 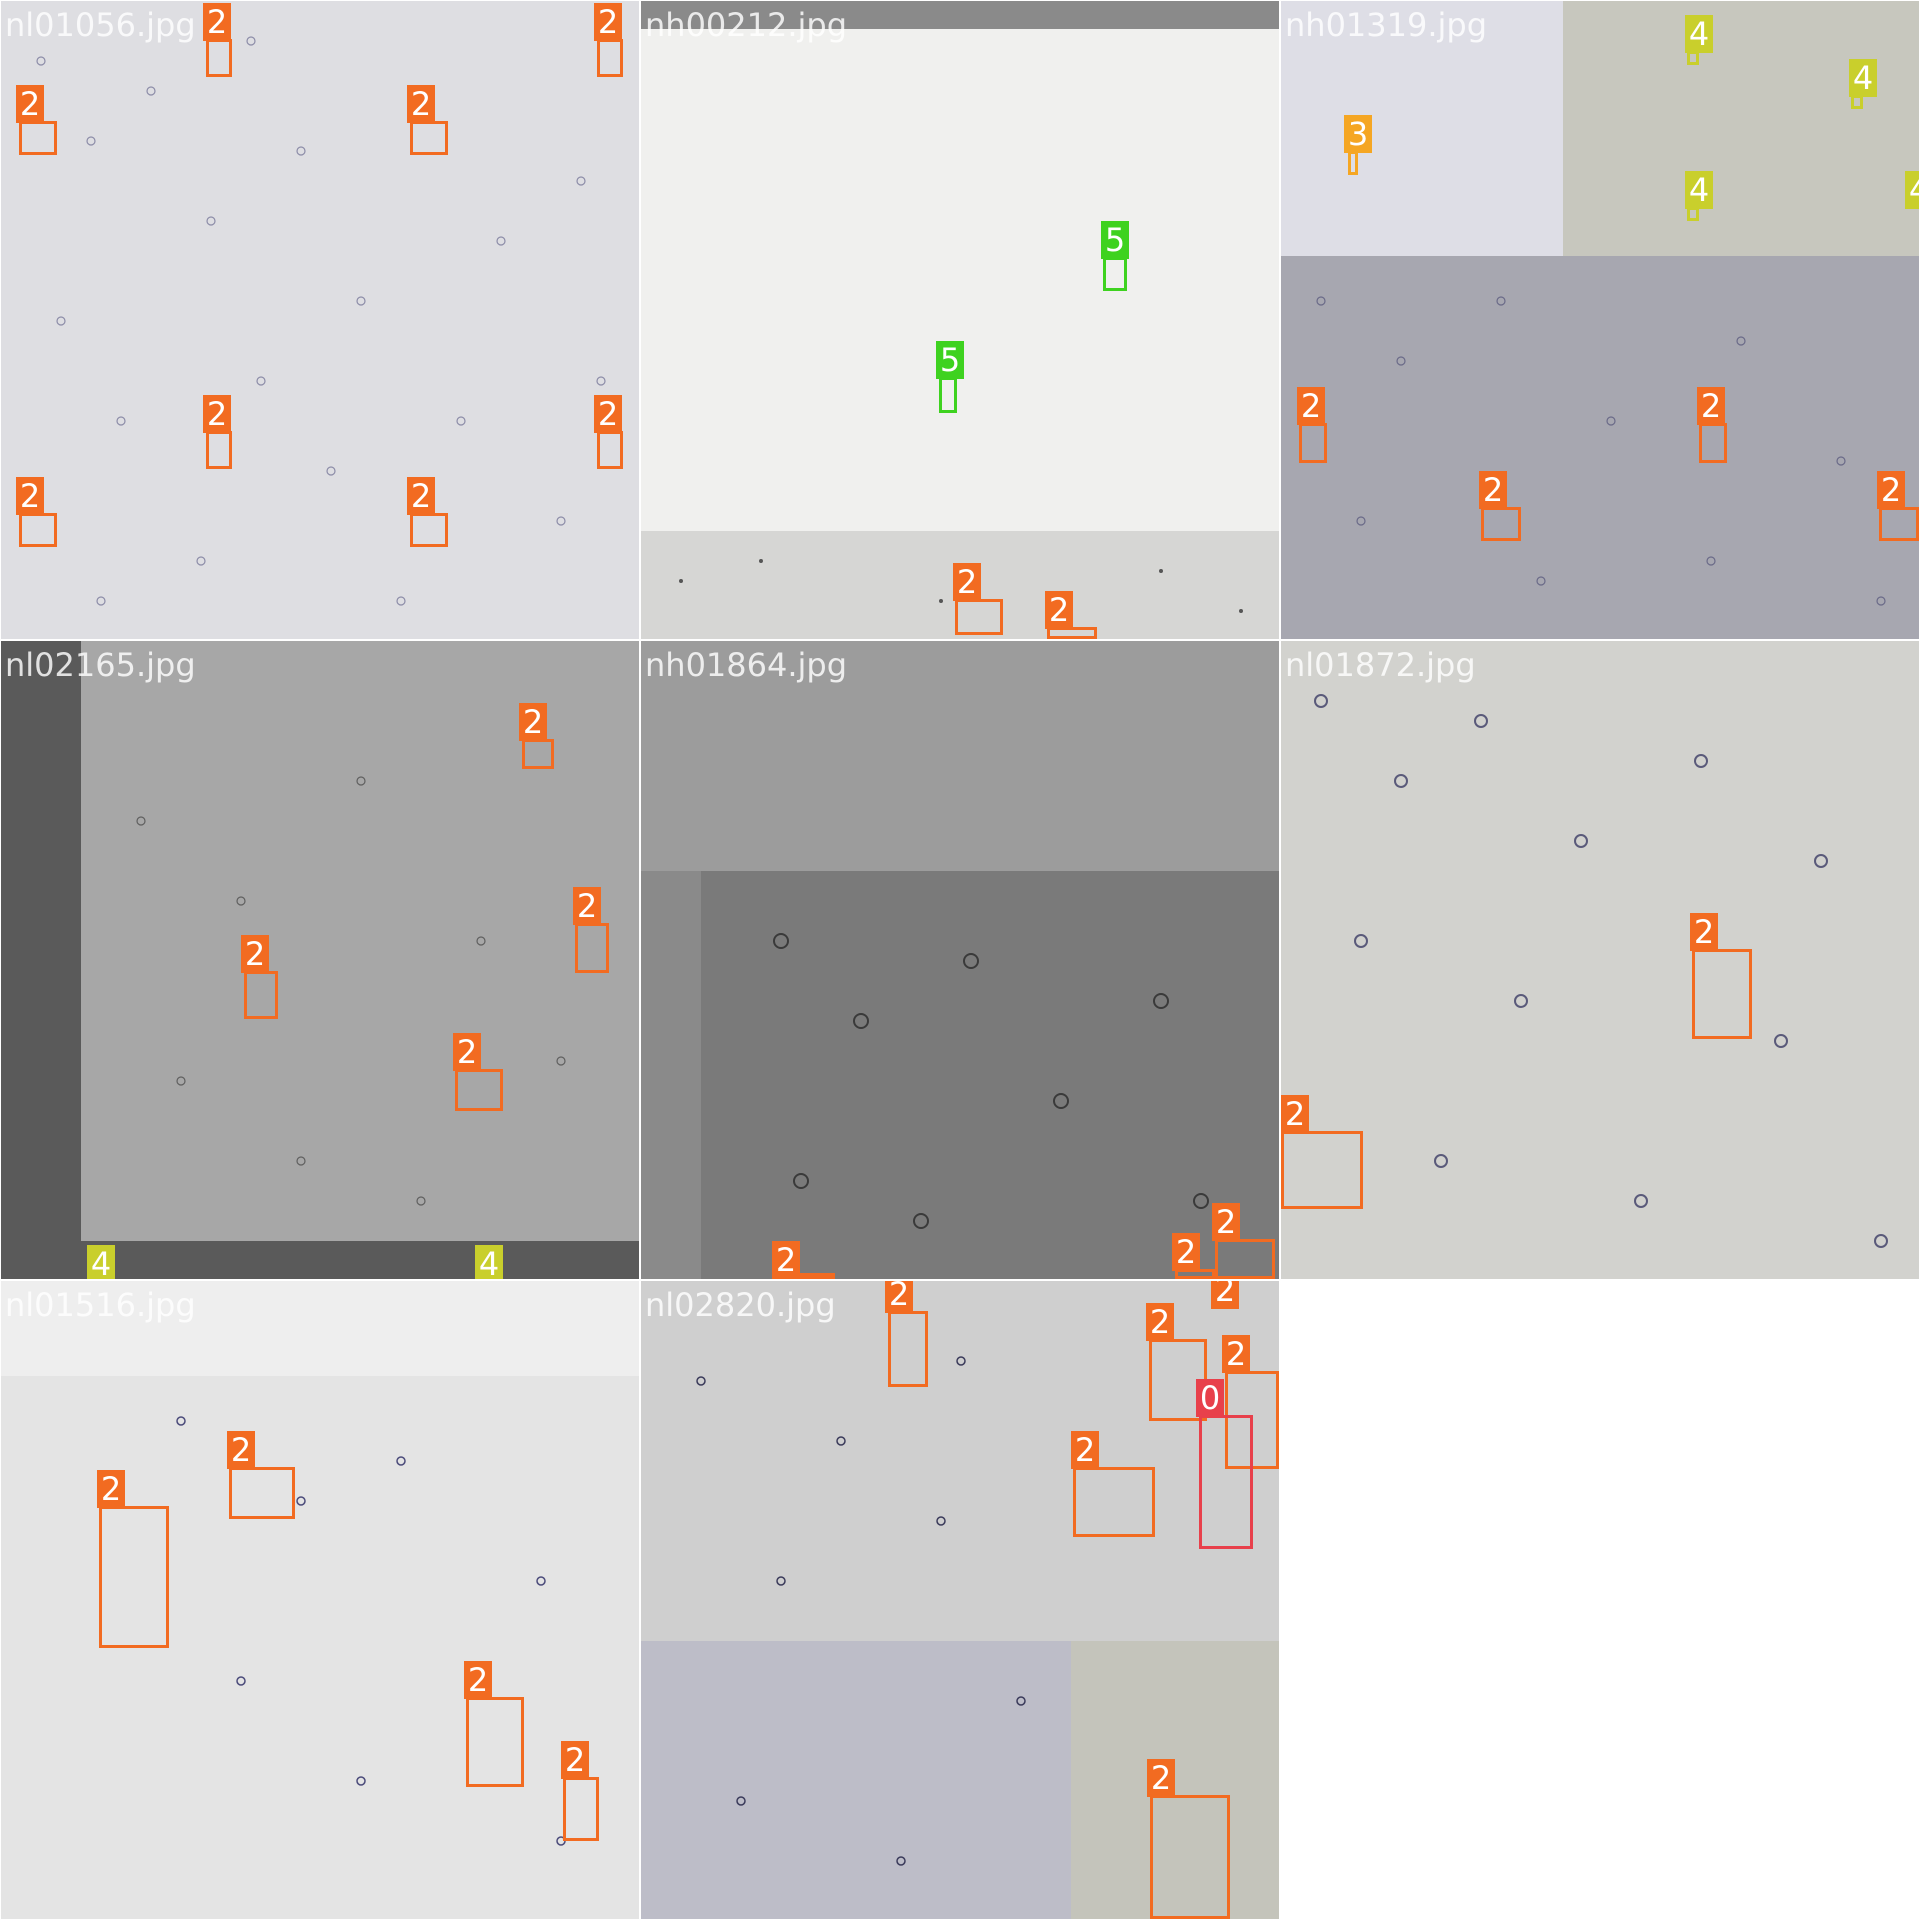 I want to click on tile-4: nl02165.jpg 2 2 2 2 4 4, so click(x=320, y=960).